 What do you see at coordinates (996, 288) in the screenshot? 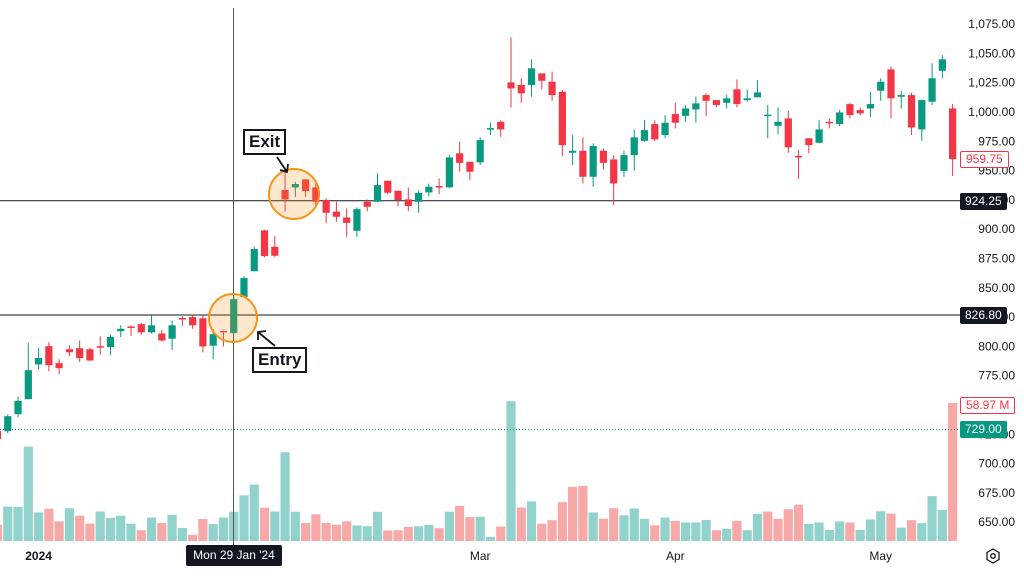
I see `price-tick-label: 850.00` at bounding box center [996, 288].